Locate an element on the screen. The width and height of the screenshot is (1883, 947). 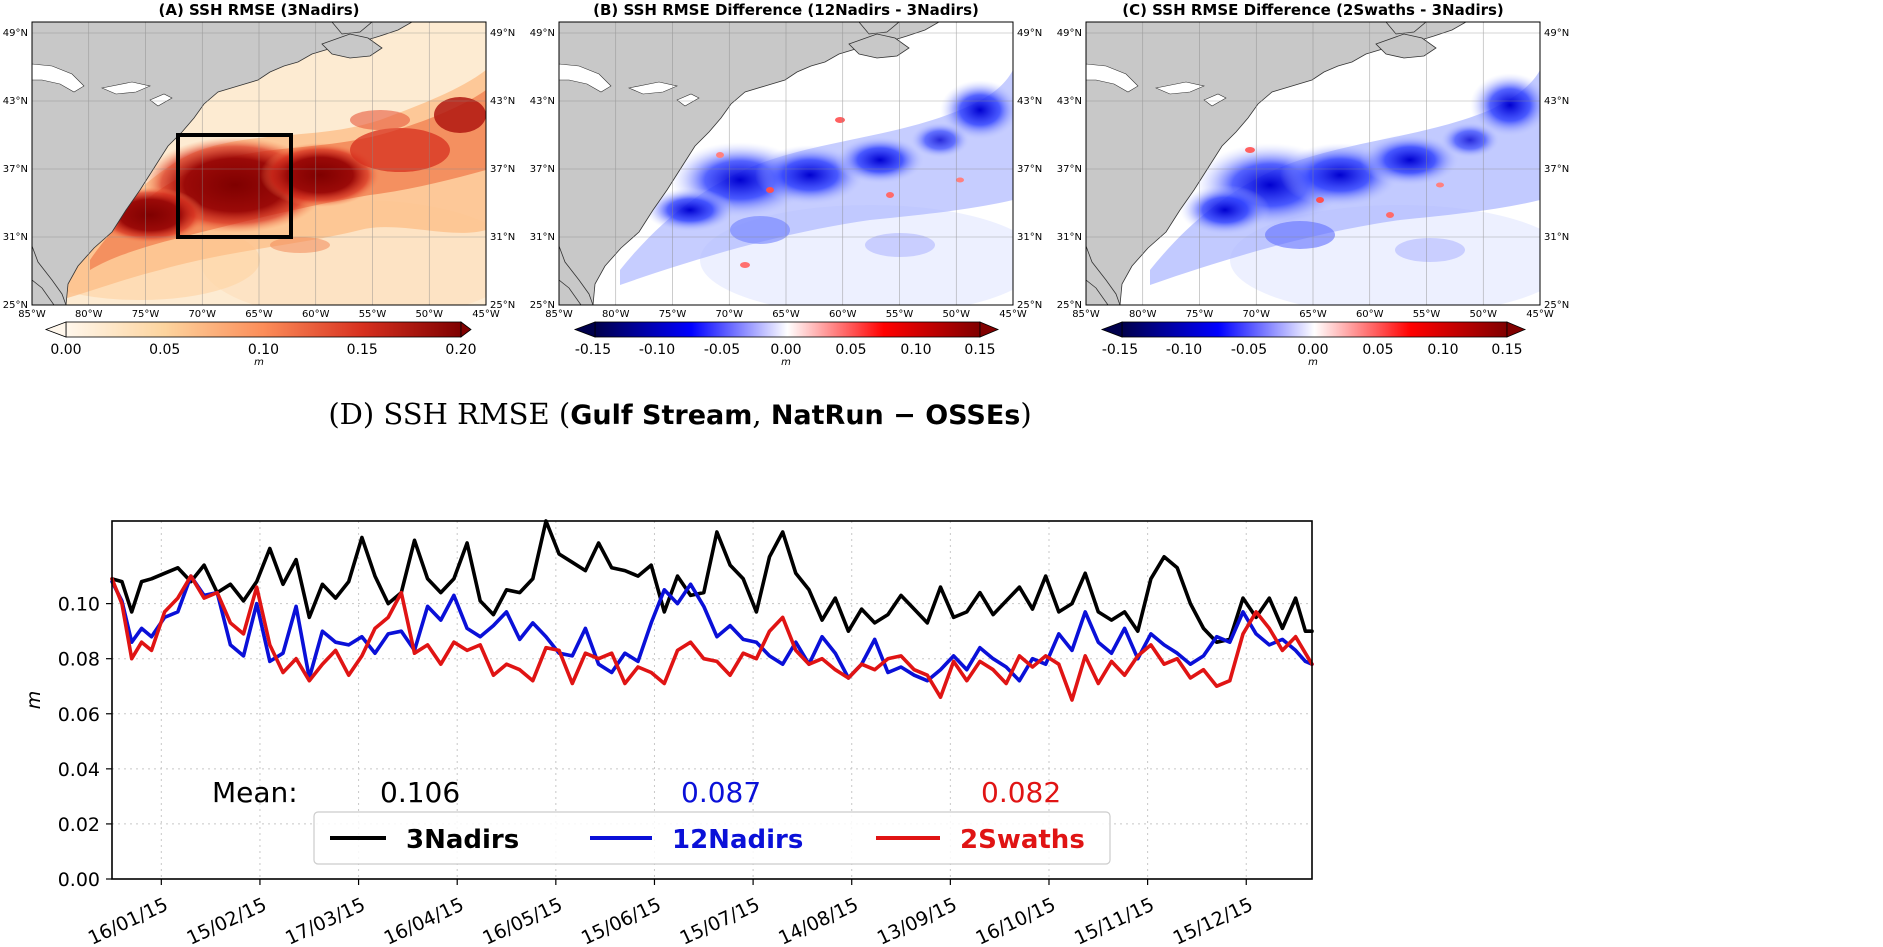
title-prefix: (D) SSH RMSE ( is located at coordinates (449, 414).